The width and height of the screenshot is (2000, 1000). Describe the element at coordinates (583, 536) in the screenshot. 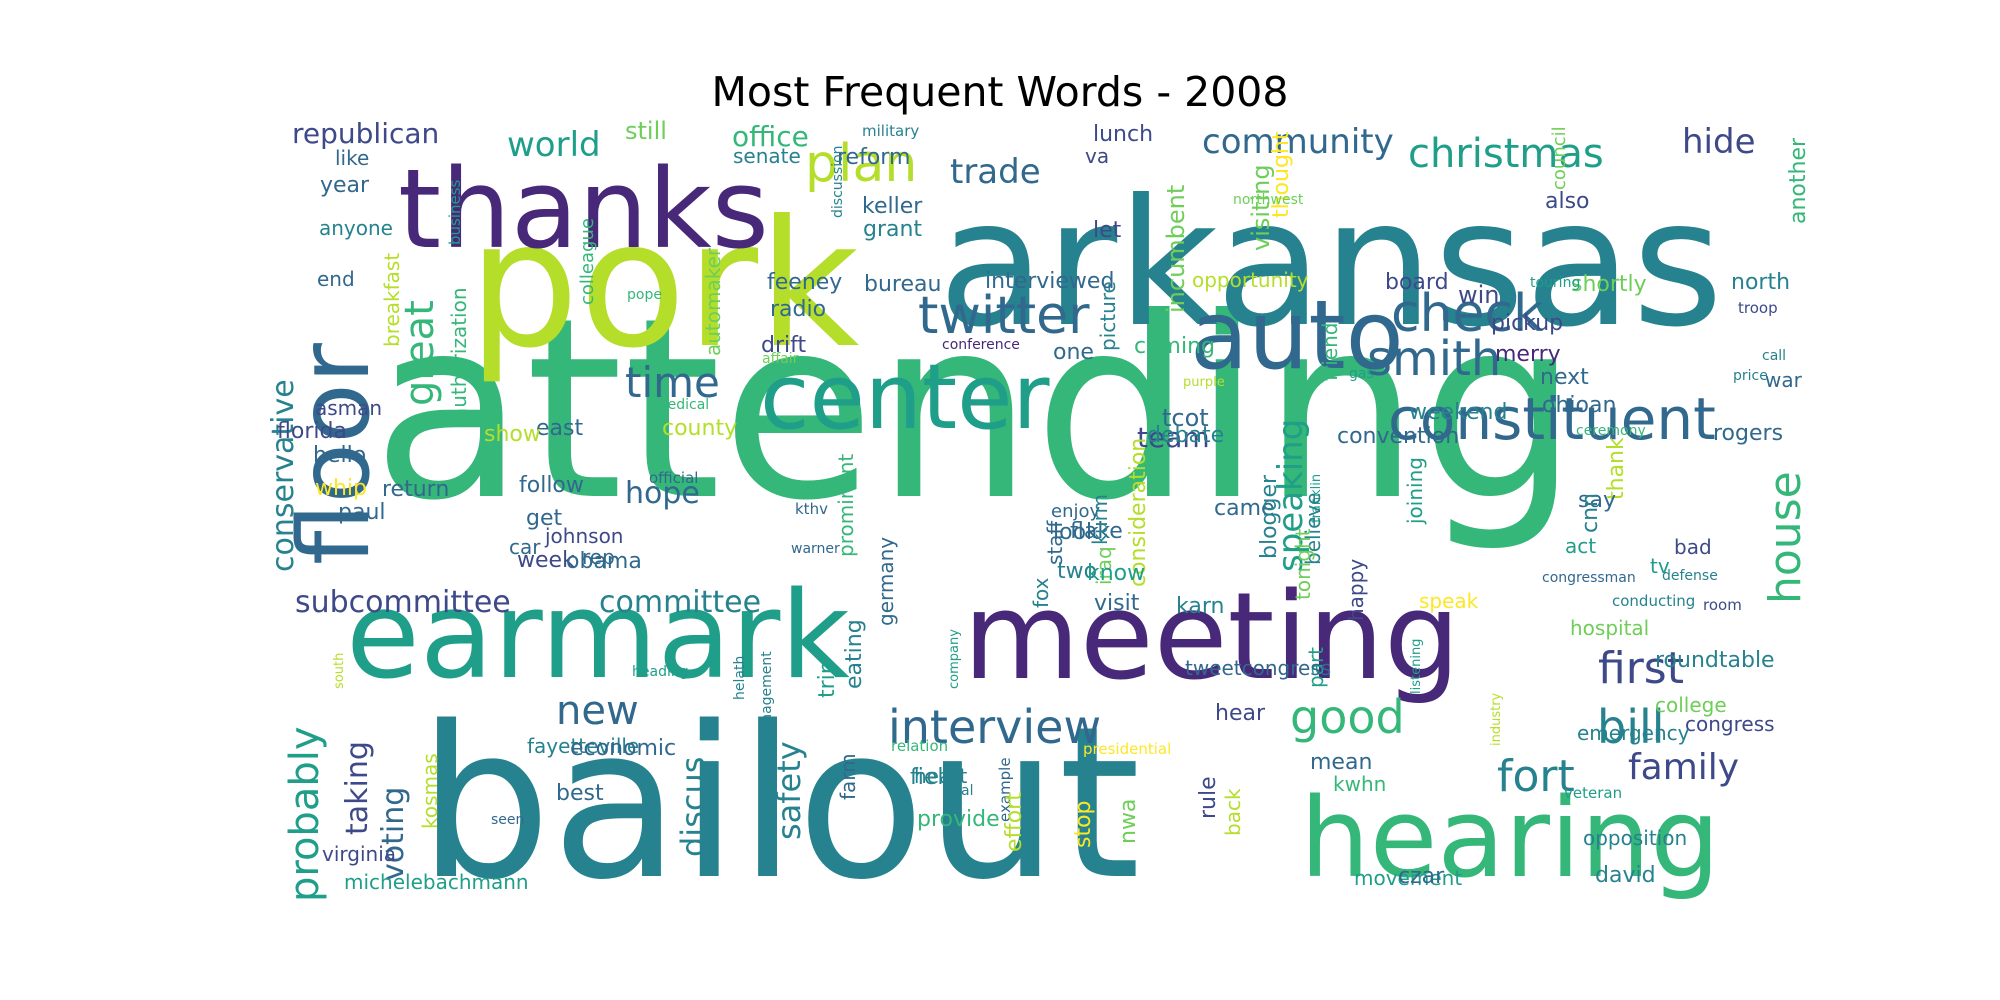

I see `word-johnson: johnson` at that location.